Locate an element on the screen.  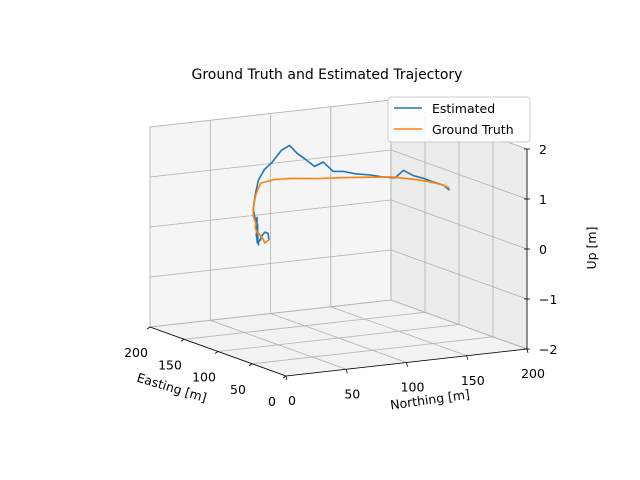
easting-tick-label: 200 is located at coordinates (136, 352).